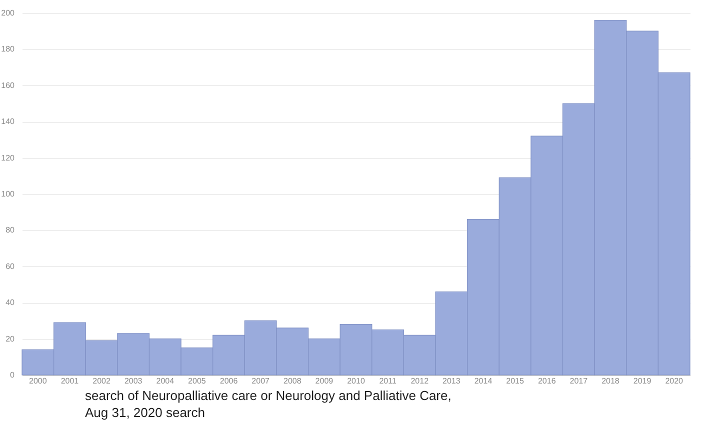 Image resolution: width=715 pixels, height=440 pixels. I want to click on x-tick-label: 2010, so click(356, 381).